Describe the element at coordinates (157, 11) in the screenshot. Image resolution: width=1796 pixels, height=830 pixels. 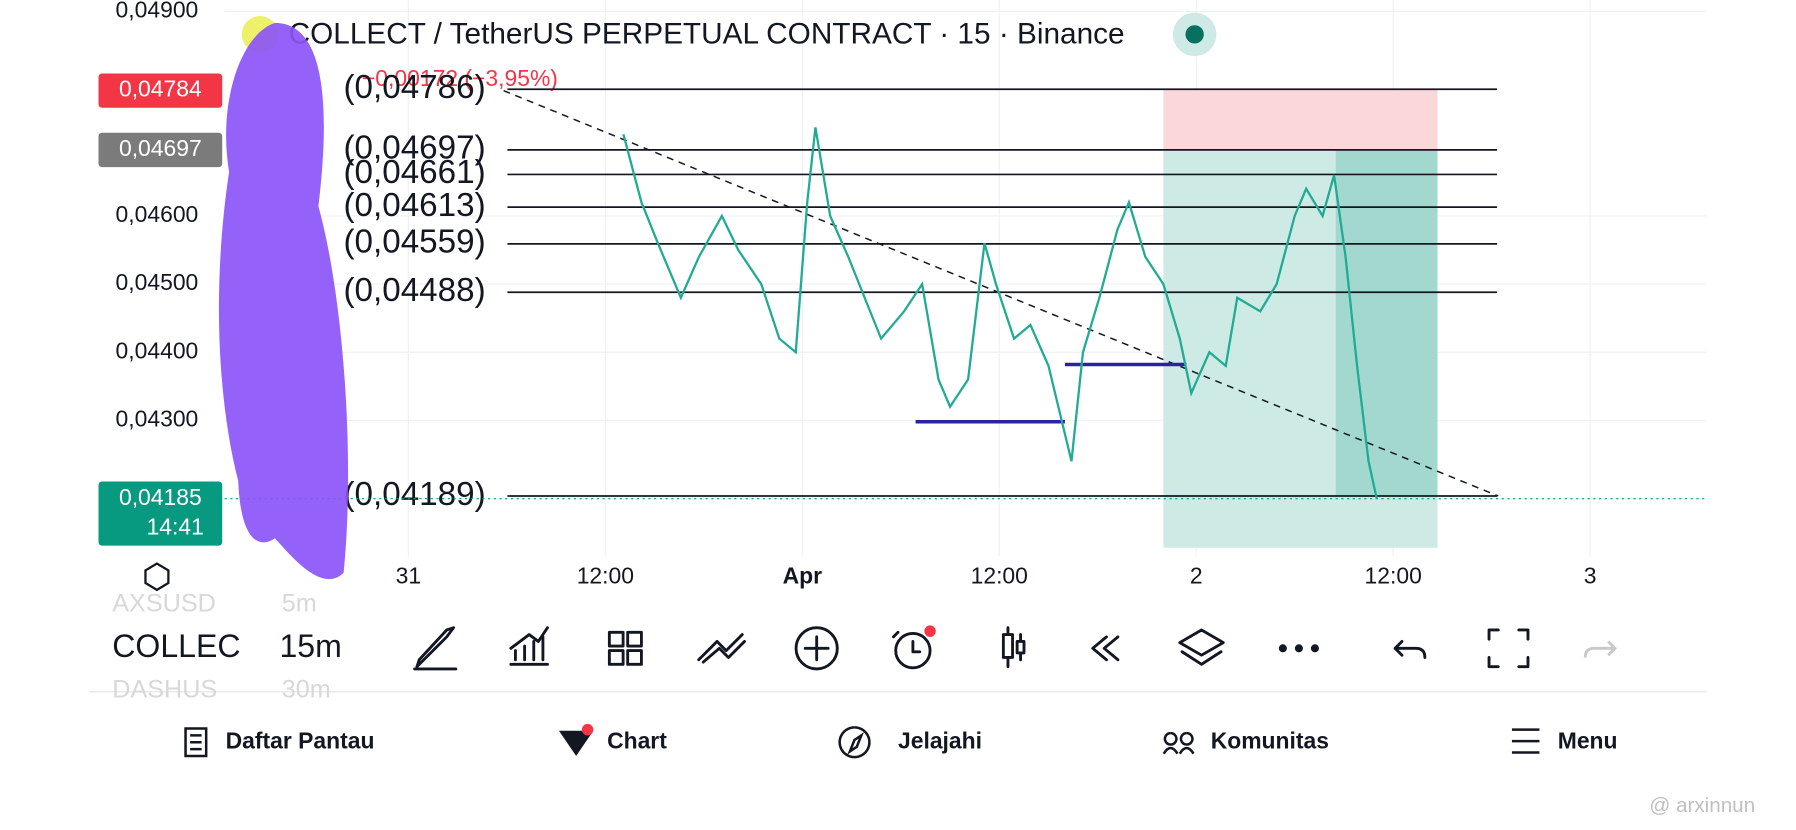
I see `y-tick-label: 0,04900` at that location.